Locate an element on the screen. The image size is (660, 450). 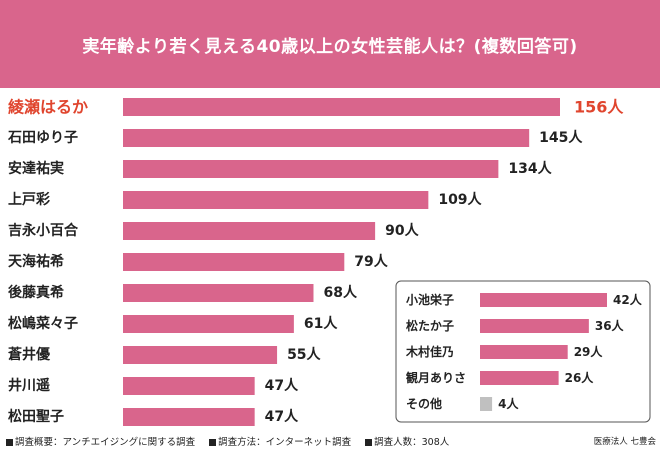
footer-source: 医療法人 七豊会 is located at coordinates (624, 442).